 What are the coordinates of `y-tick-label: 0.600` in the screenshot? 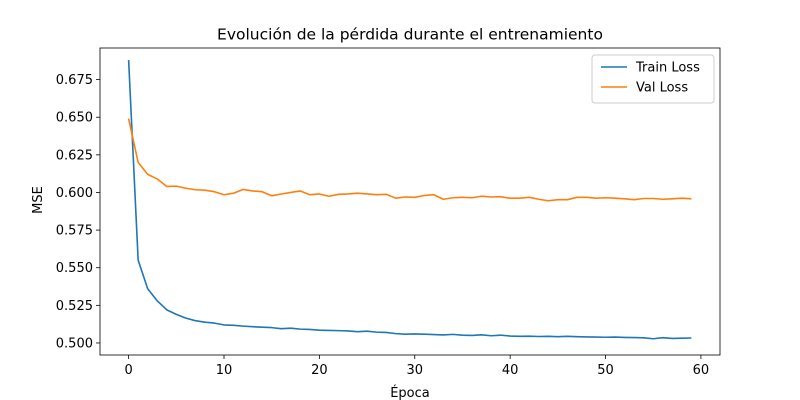 It's located at (74, 193).